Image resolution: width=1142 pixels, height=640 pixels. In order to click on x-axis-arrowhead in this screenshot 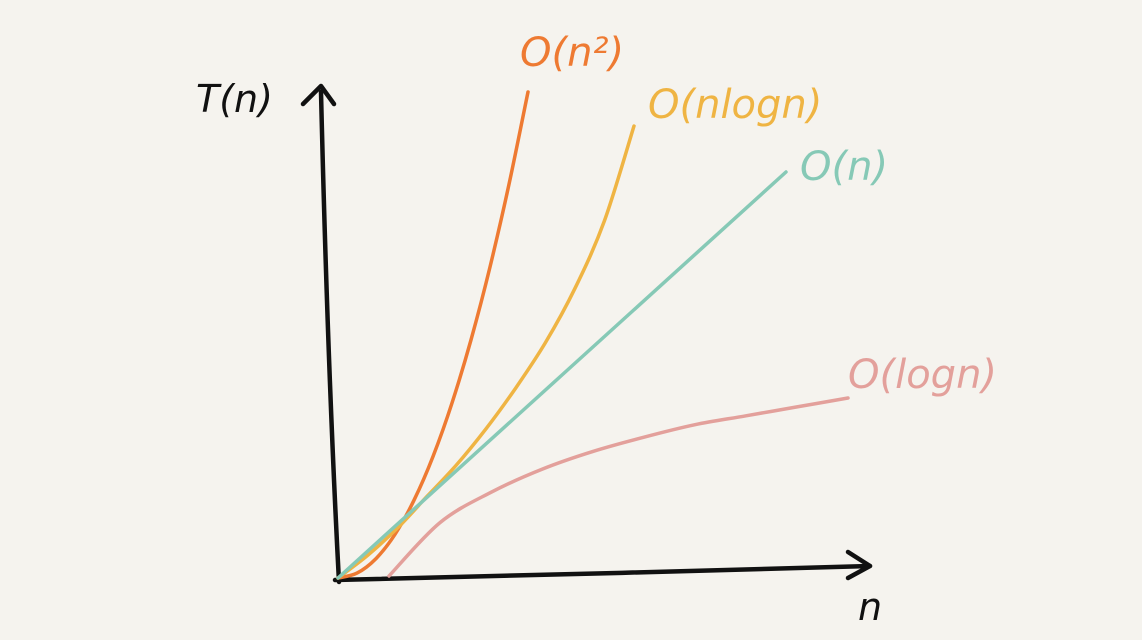, I will do `click(859, 565)`.